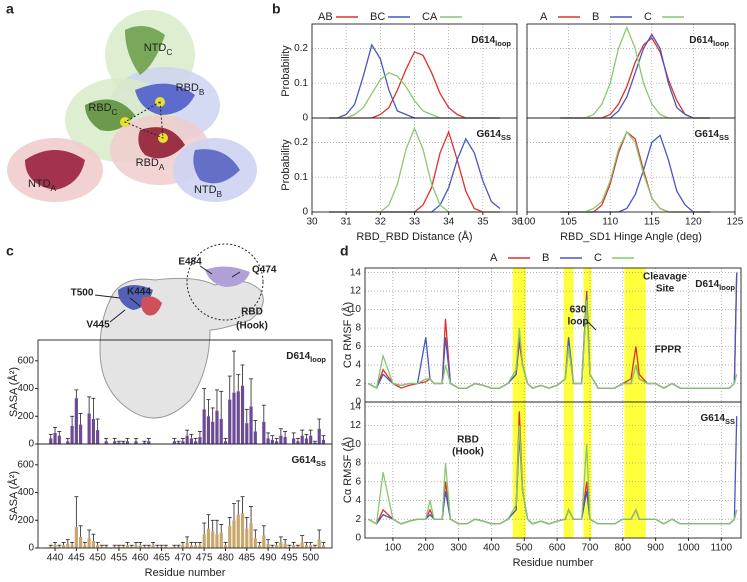 The height and width of the screenshot is (582, 747). Describe the element at coordinates (132, 106) in the screenshot. I see `structure-a` at that location.